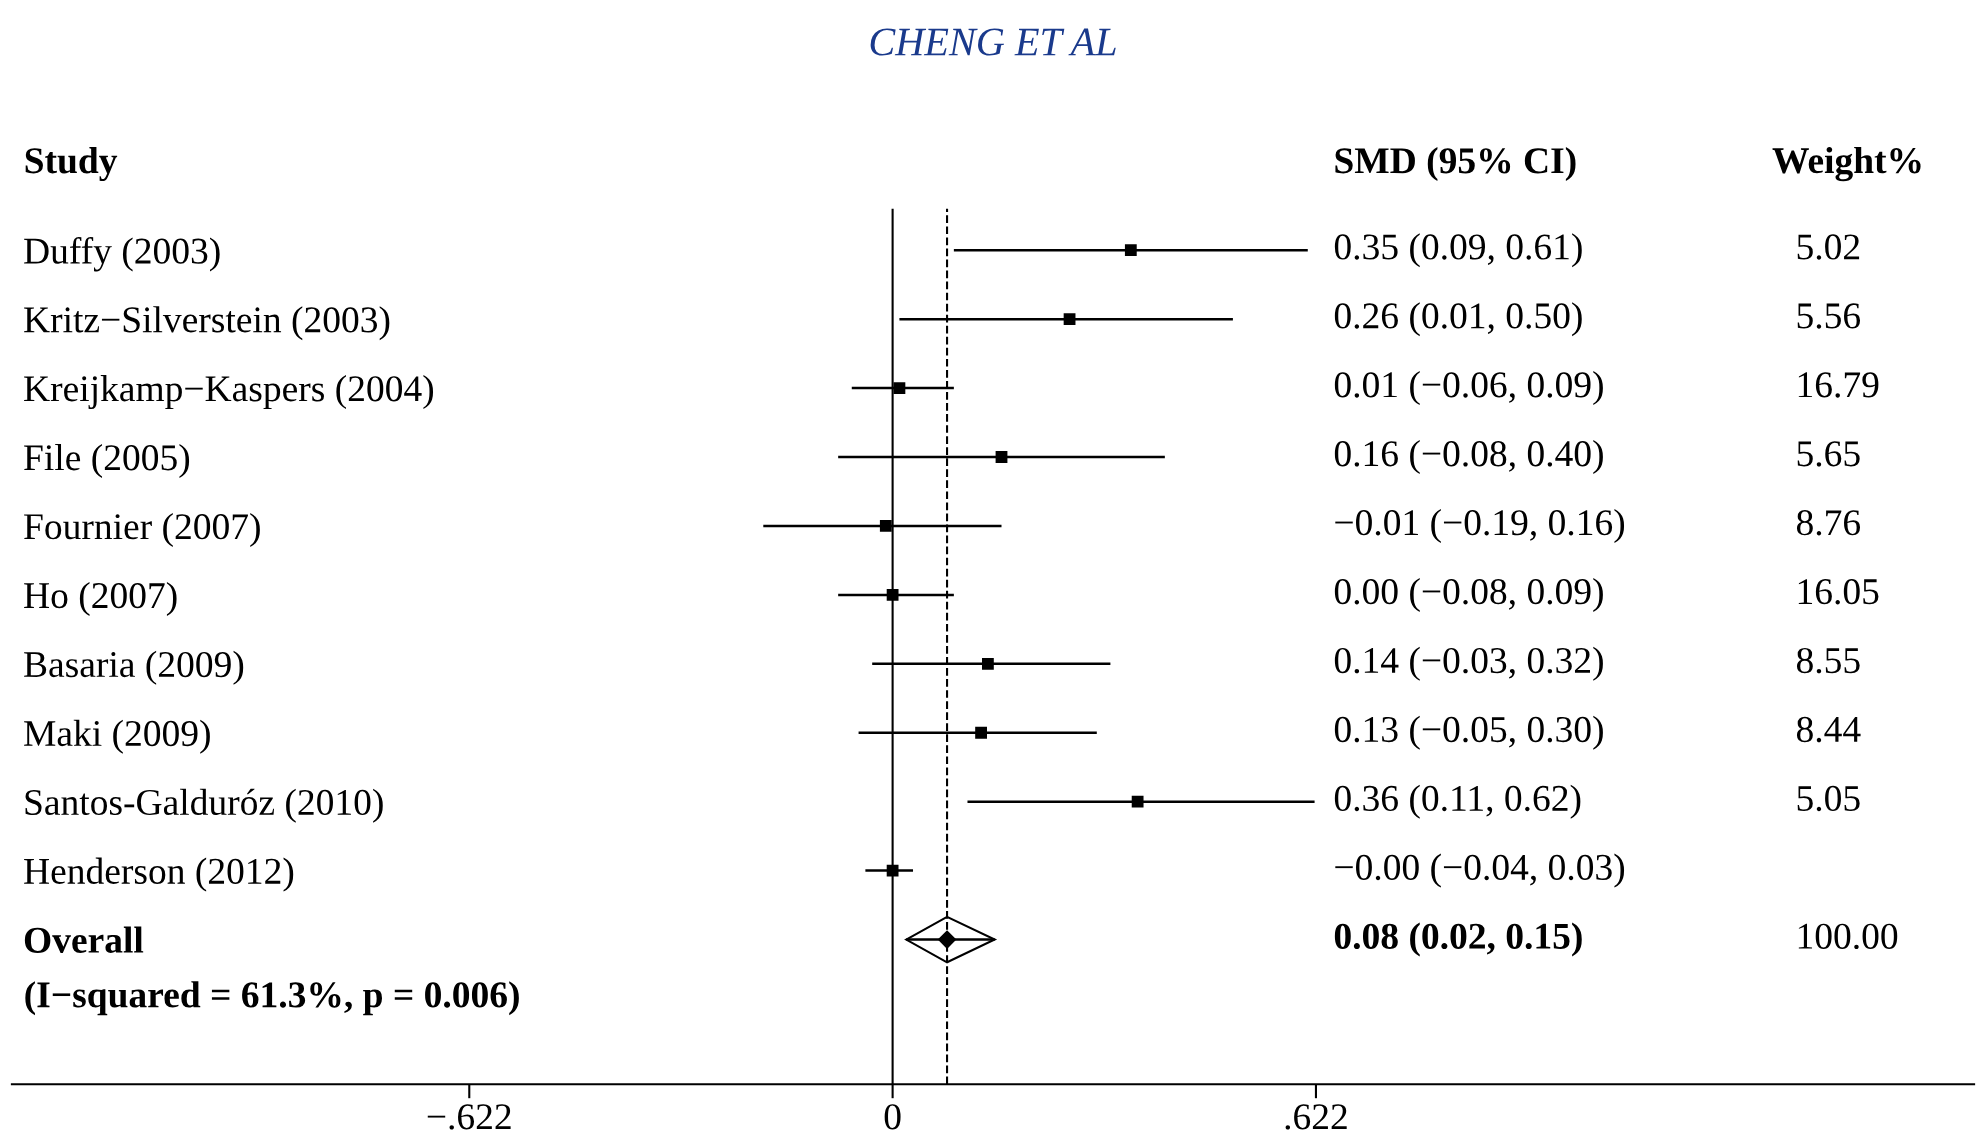 The image size is (1986, 1145). What do you see at coordinates (1828, 454) in the screenshot?
I see `annotation: 5.65` at bounding box center [1828, 454].